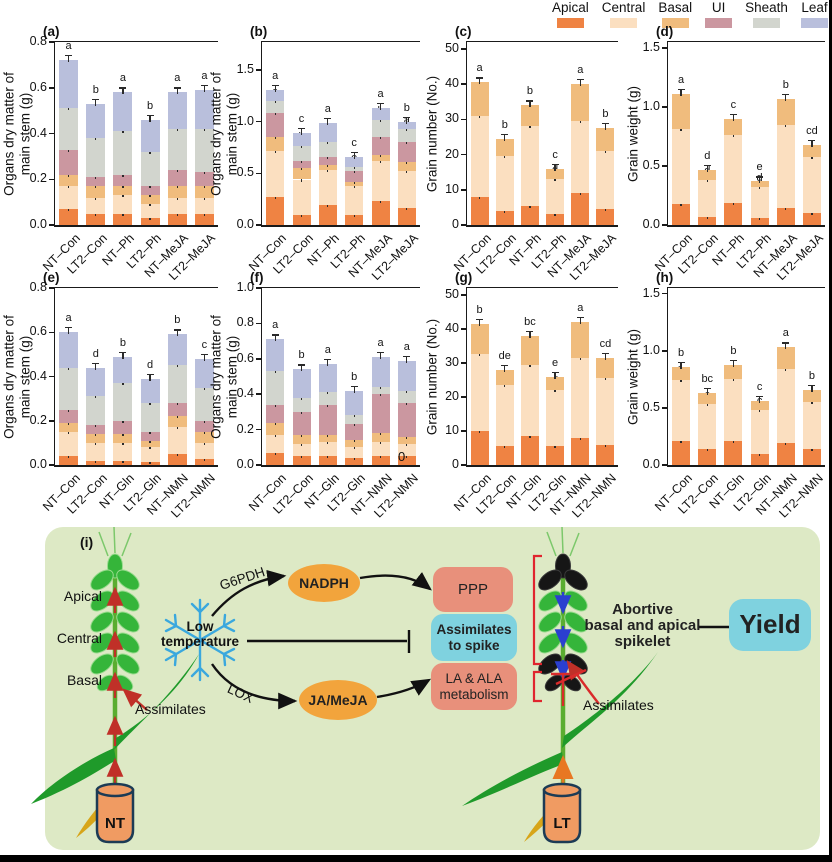 The height and width of the screenshot is (862, 832). I want to click on assimilates-right-label: Assimilates, so click(618, 705).